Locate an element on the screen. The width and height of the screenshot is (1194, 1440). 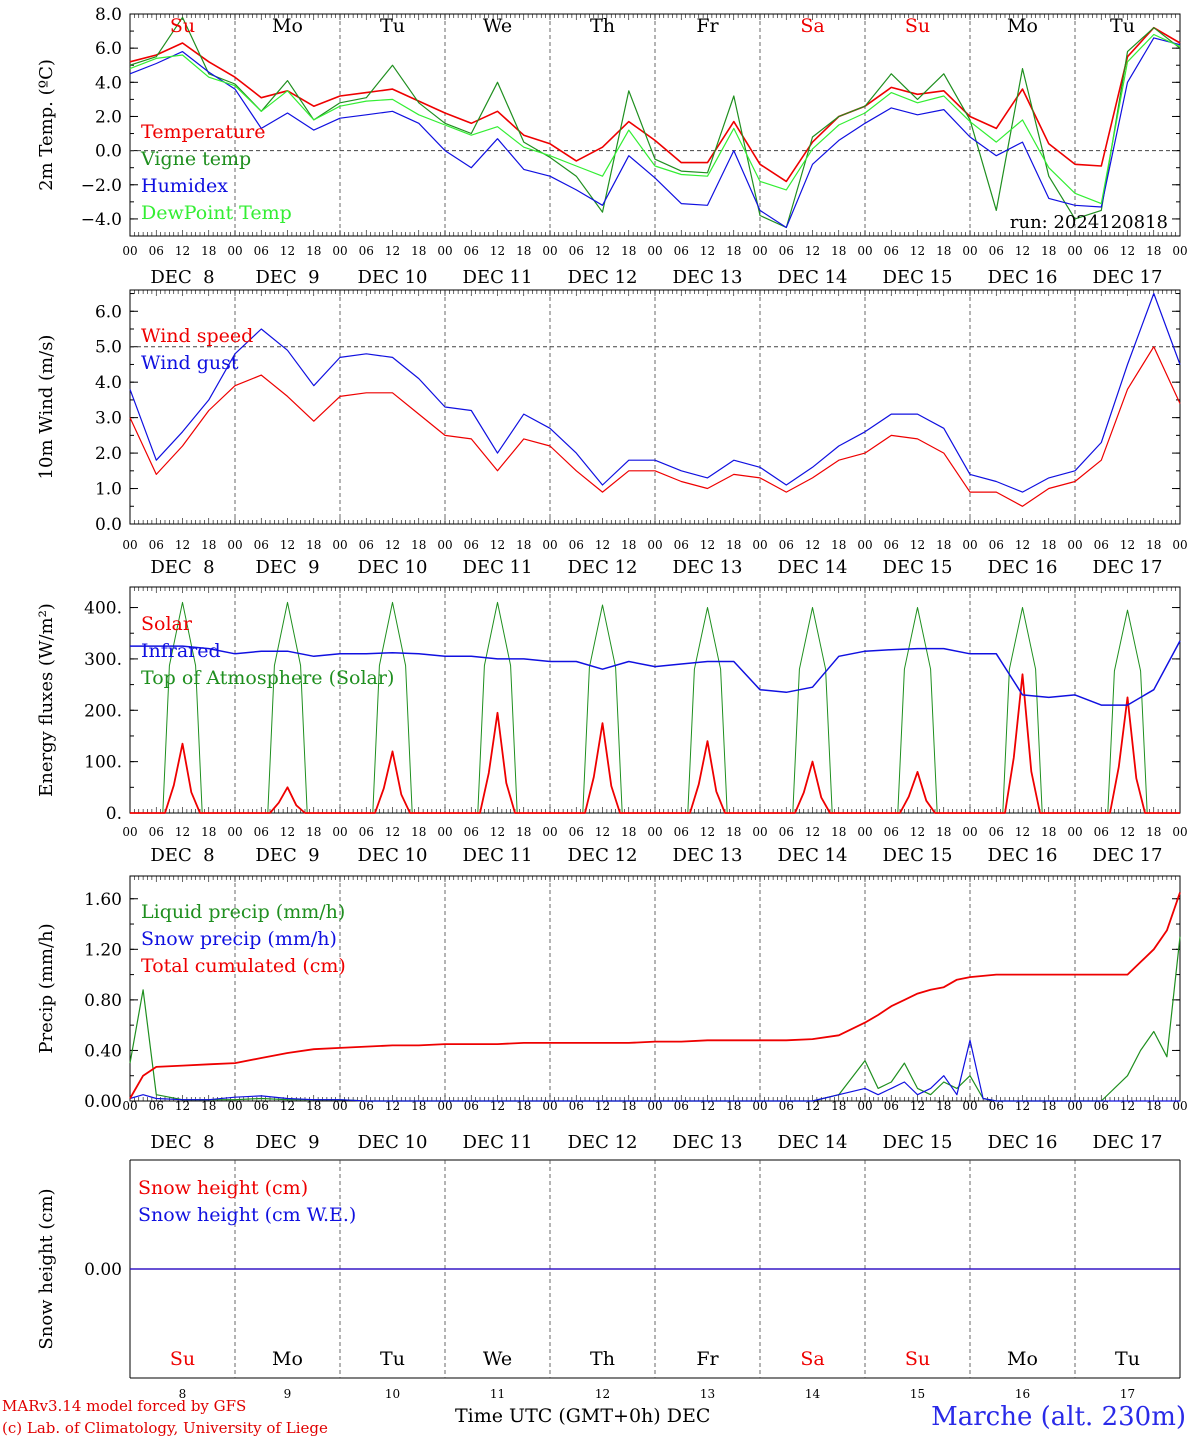
day-number-label: 13 is located at coordinates (707, 1394).